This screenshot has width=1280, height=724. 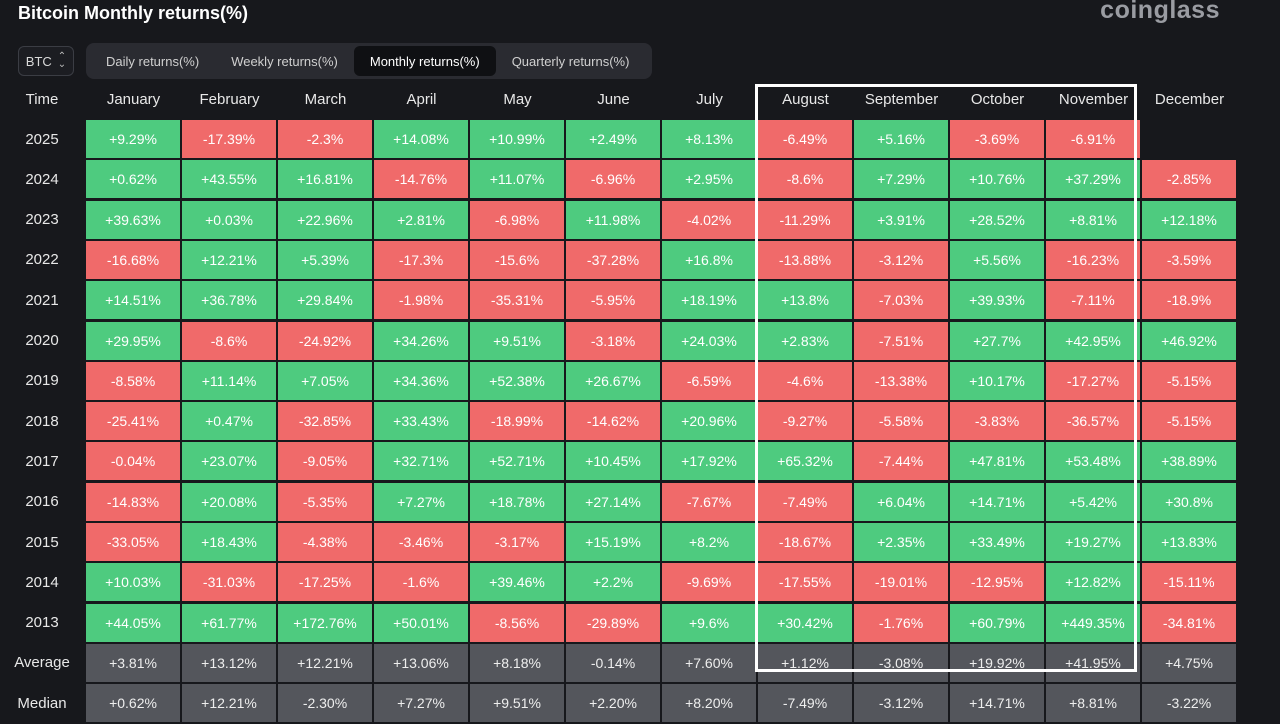 I want to click on return-cell: +14.71%, so click(x=997, y=501).